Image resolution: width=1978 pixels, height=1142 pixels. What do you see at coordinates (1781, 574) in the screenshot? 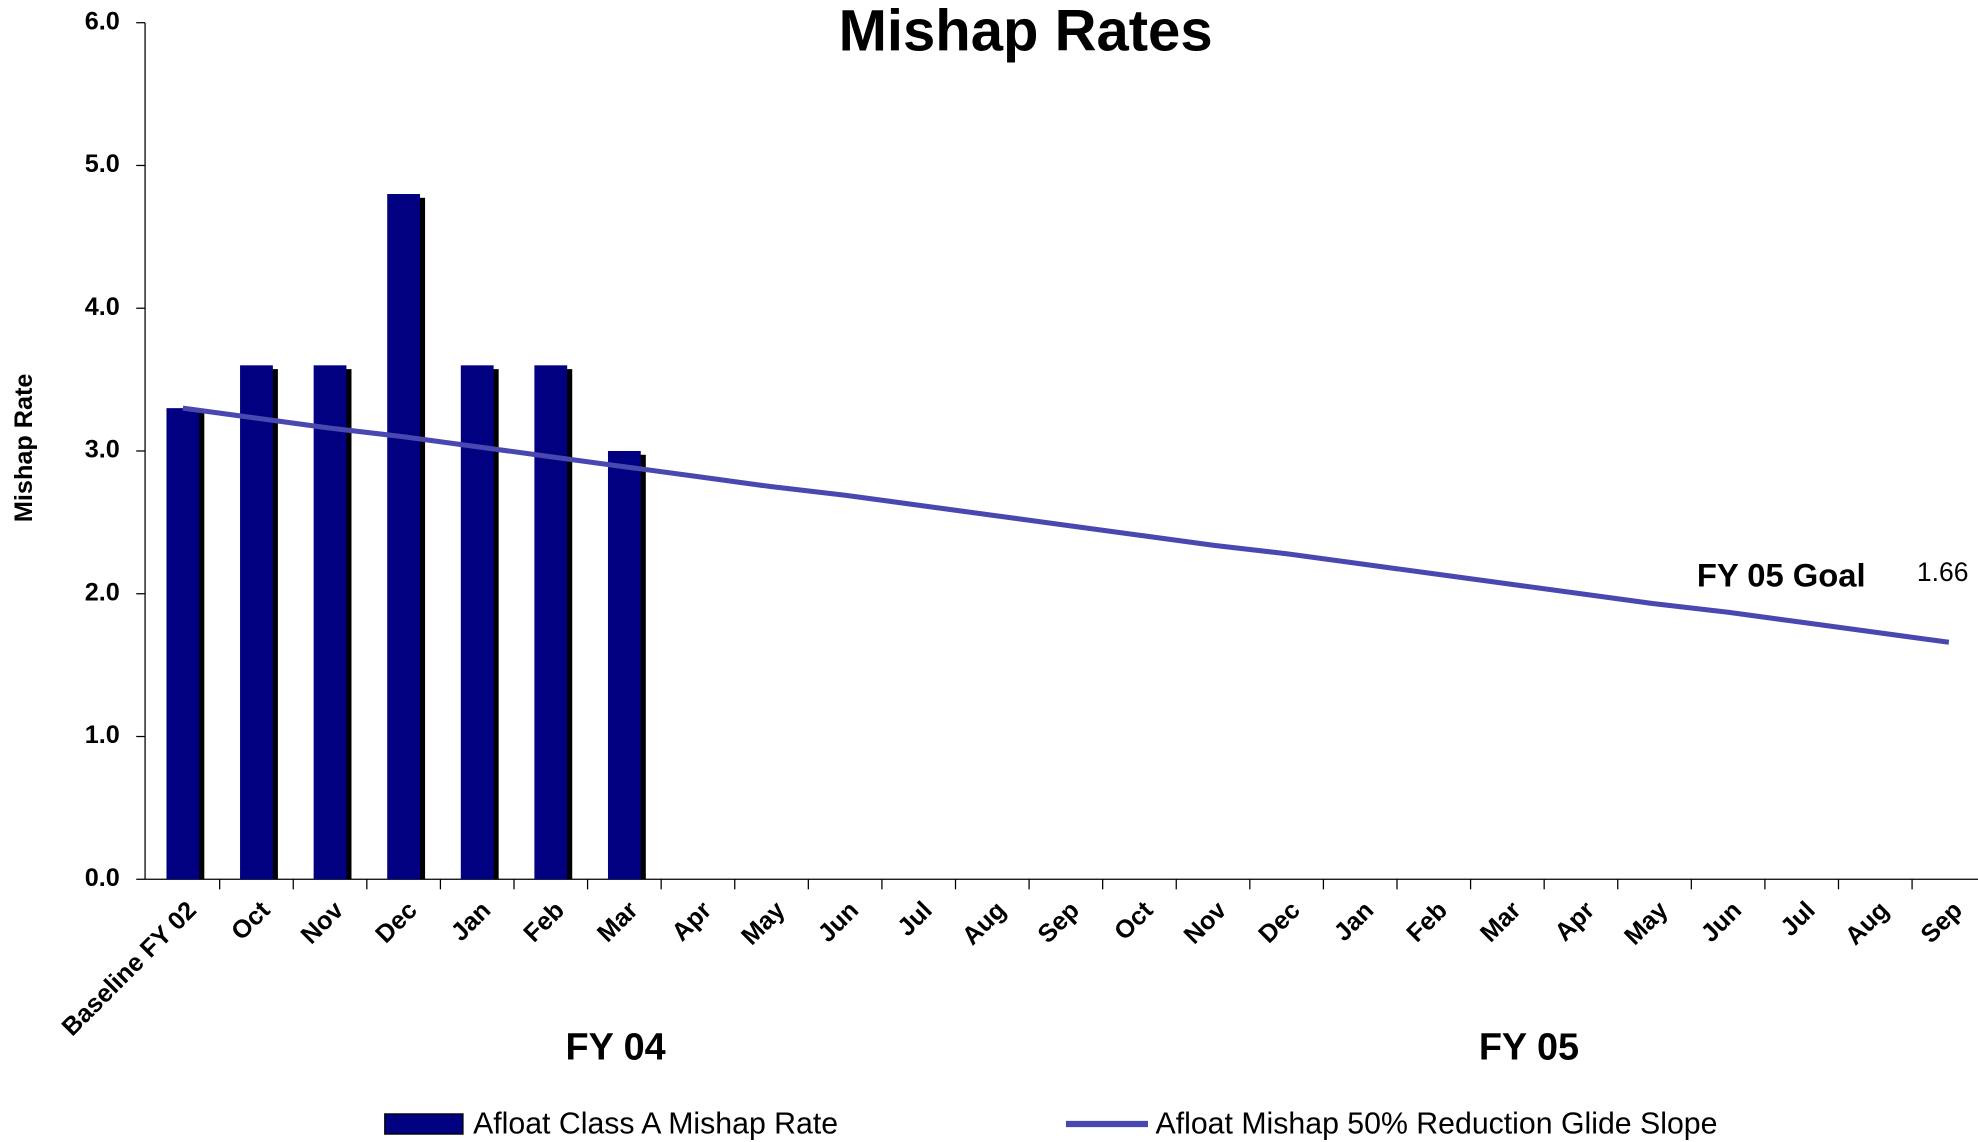
I see `annotation: FY 05 Goal` at bounding box center [1781, 574].